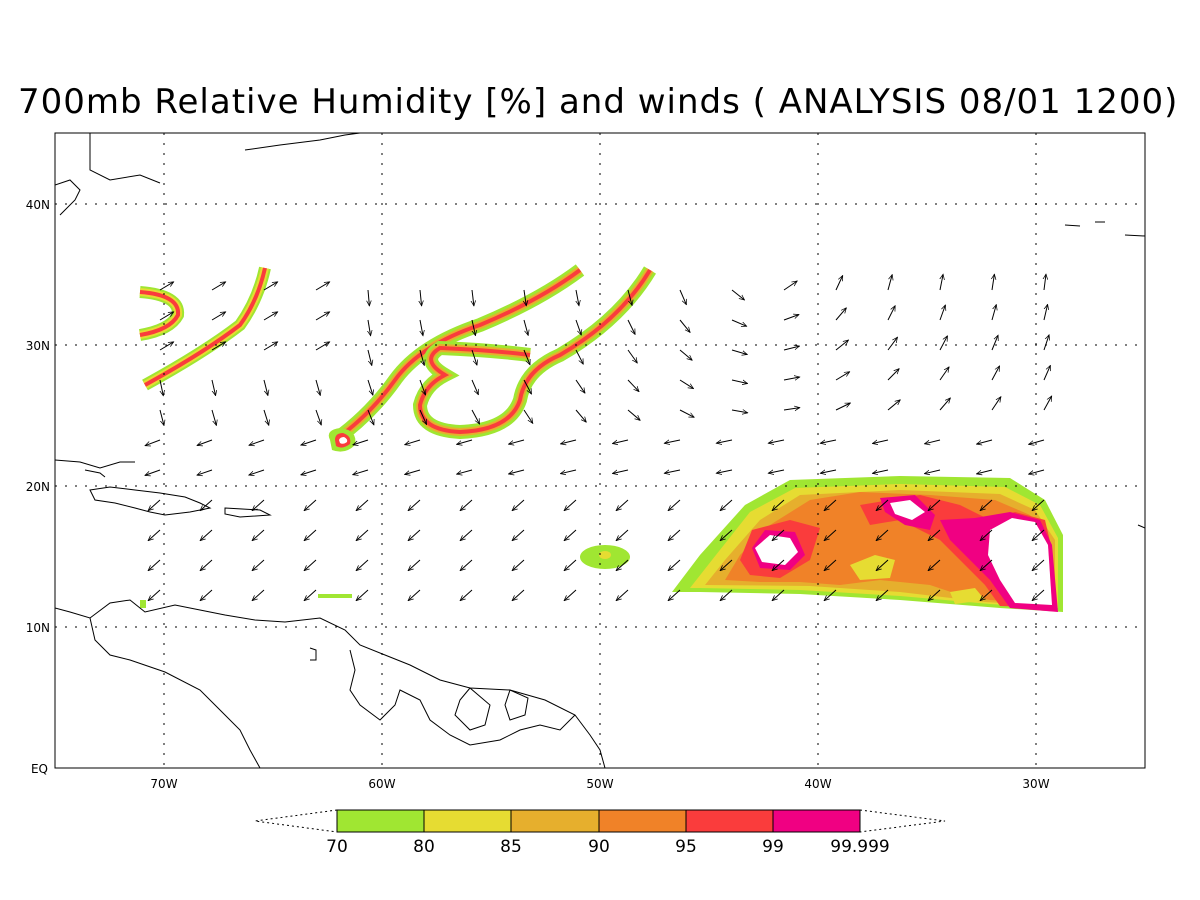  What do you see at coordinates (381, 784) in the screenshot?
I see `lon-label-60w: 60W` at bounding box center [381, 784].